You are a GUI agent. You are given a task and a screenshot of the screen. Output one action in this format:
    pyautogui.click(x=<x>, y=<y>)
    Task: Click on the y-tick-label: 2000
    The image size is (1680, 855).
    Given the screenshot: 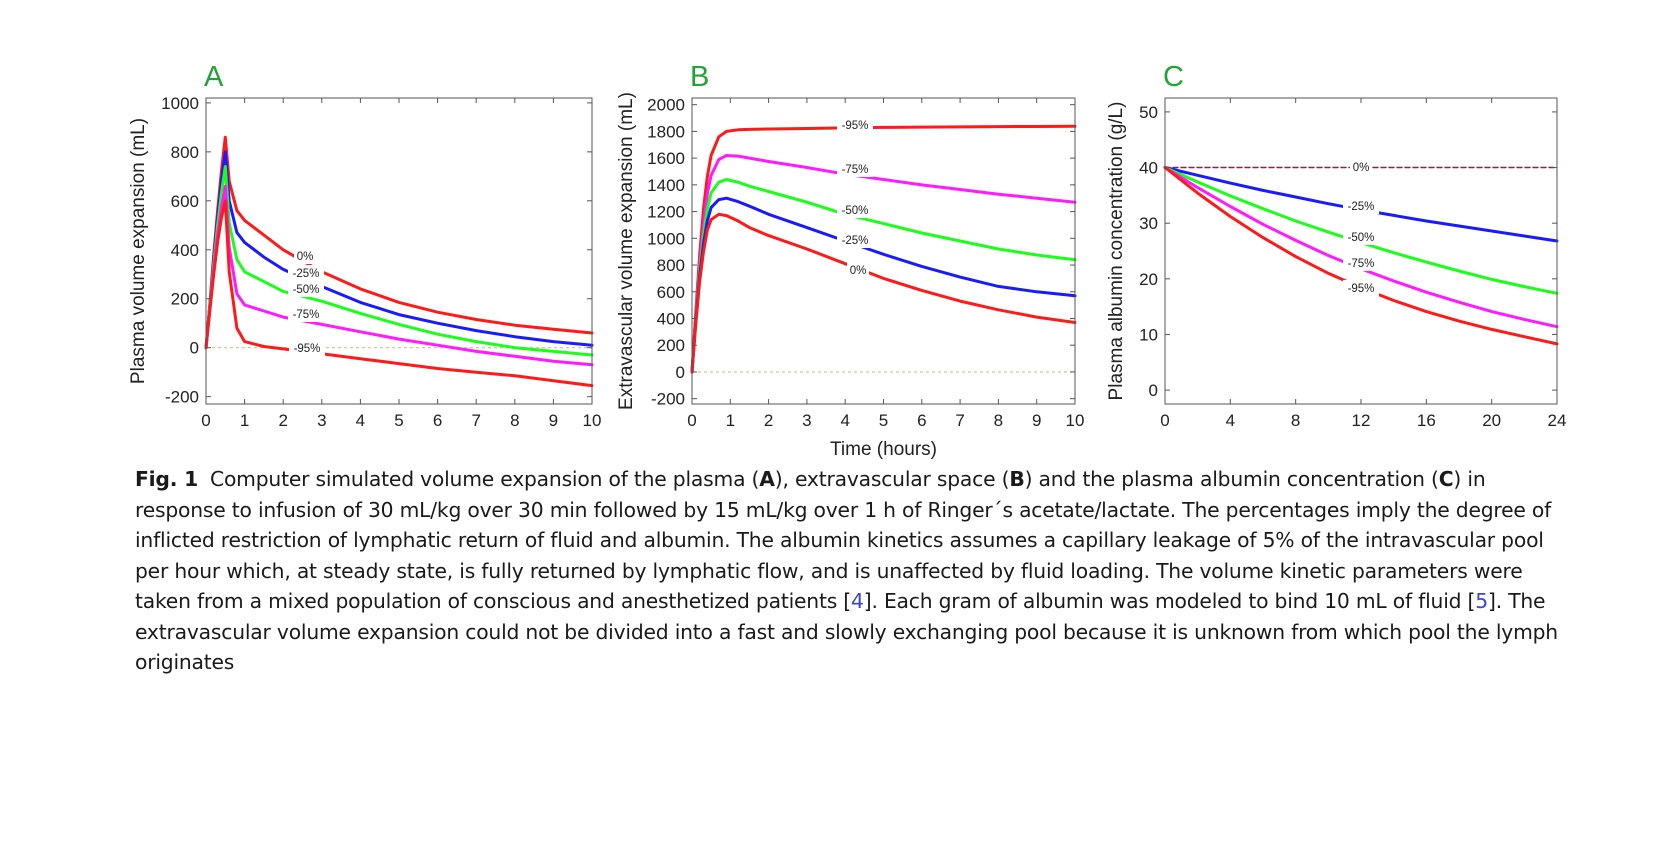 What is the action you would take?
    pyautogui.click(x=666, y=105)
    